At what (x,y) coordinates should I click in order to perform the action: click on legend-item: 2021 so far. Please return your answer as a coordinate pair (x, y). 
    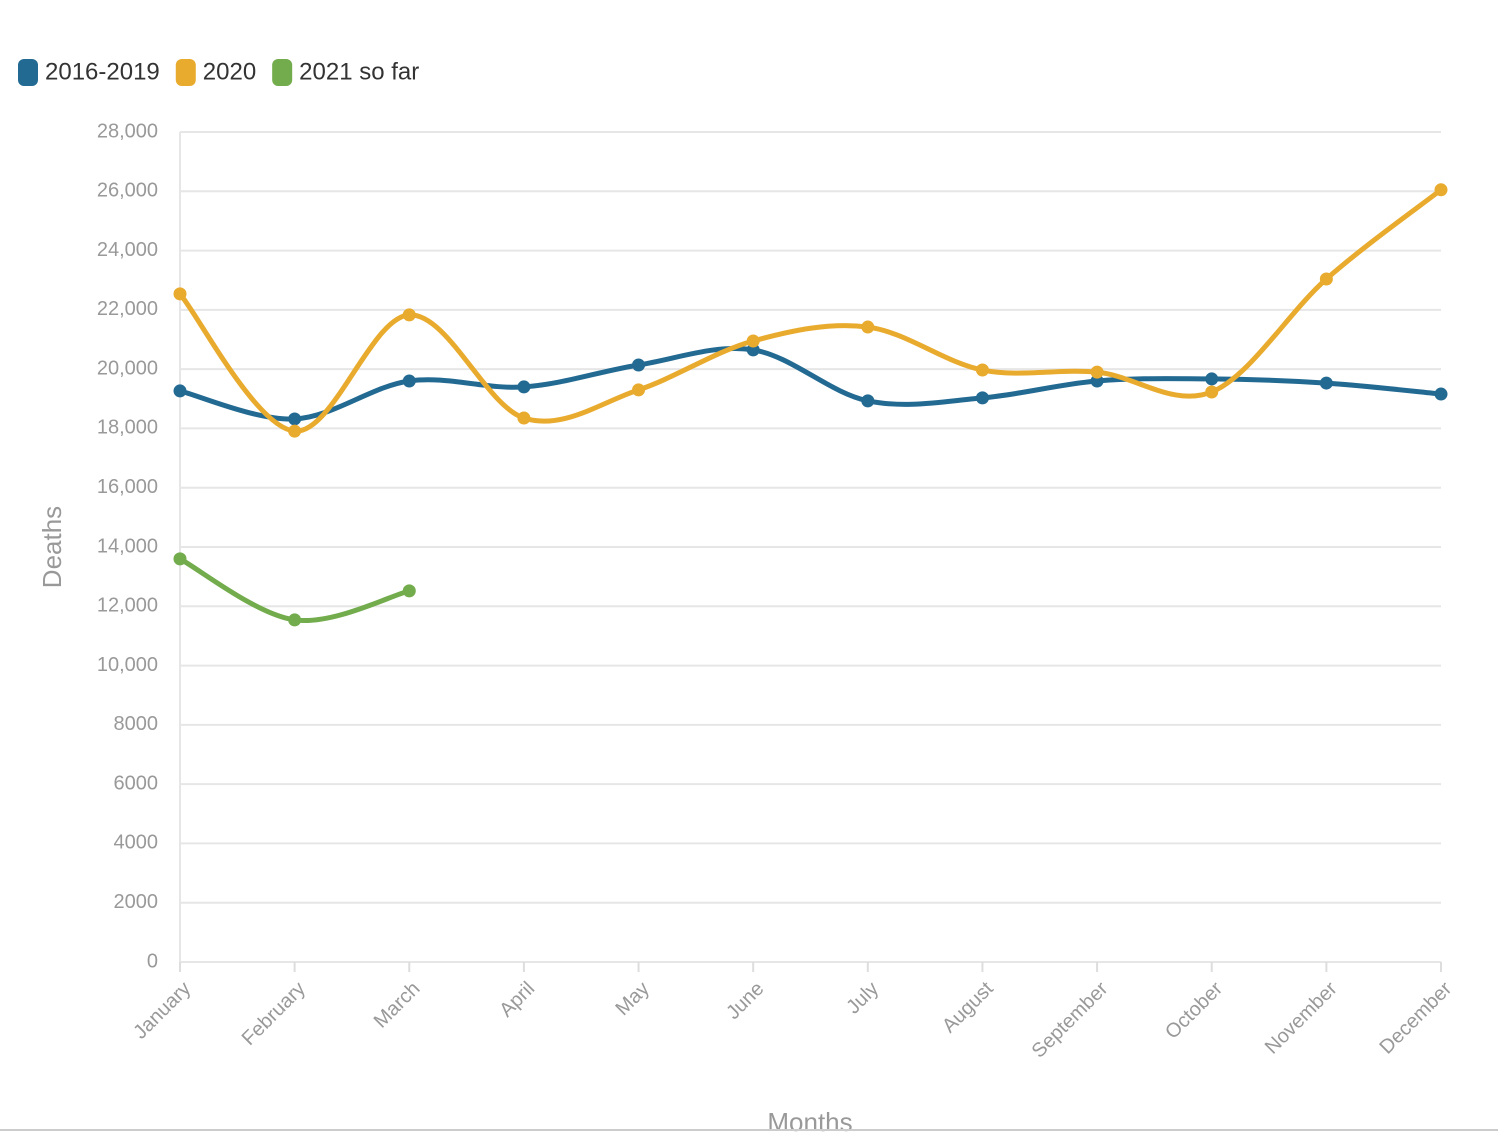
    Looking at the image, I should click on (345, 72).